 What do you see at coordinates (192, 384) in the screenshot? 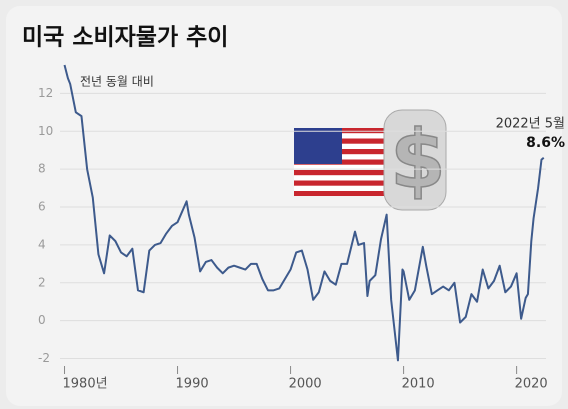
I see `x-tick-label: 1990` at bounding box center [192, 384].